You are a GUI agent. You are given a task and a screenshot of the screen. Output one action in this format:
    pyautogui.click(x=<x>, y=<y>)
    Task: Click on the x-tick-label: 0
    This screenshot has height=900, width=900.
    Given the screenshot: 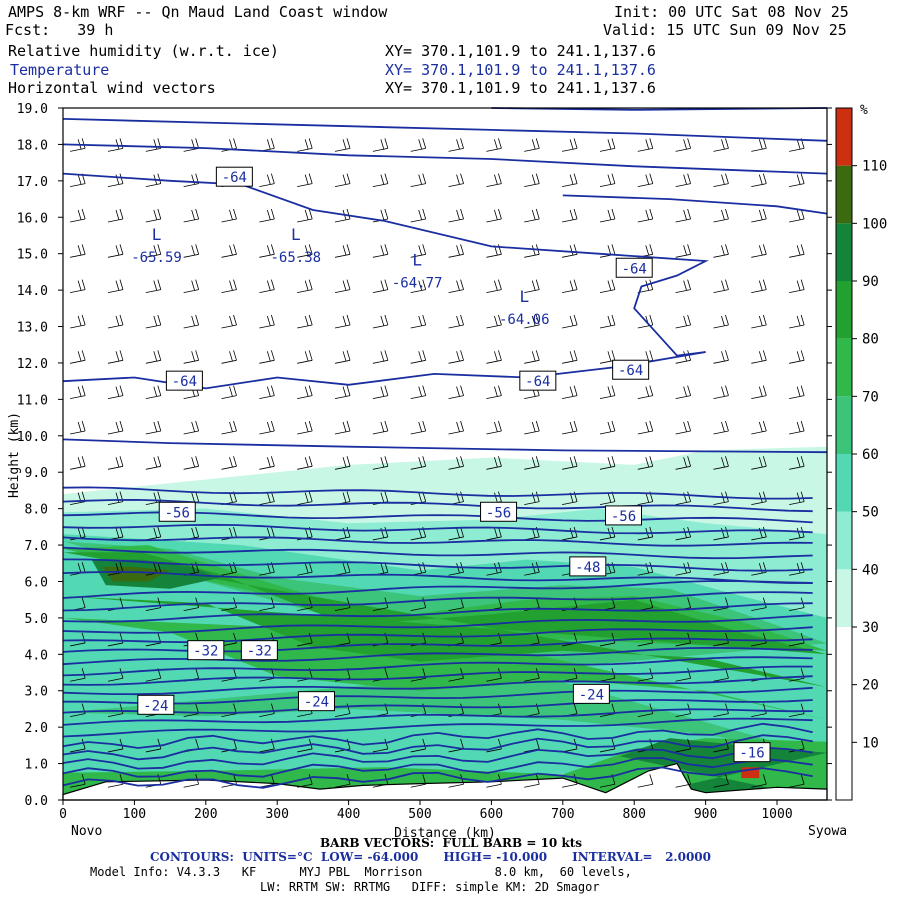 What is the action you would take?
    pyautogui.click(x=63, y=814)
    